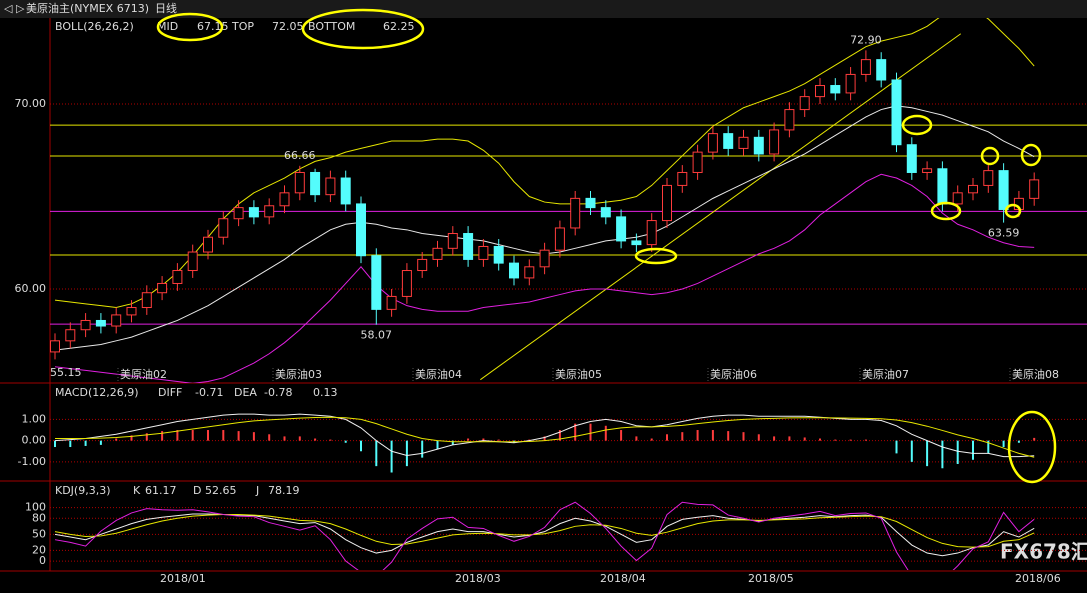 This screenshot has height=593, width=1087. Describe the element at coordinates (170, 392) in the screenshot. I see `legend-name: DIFF` at that location.